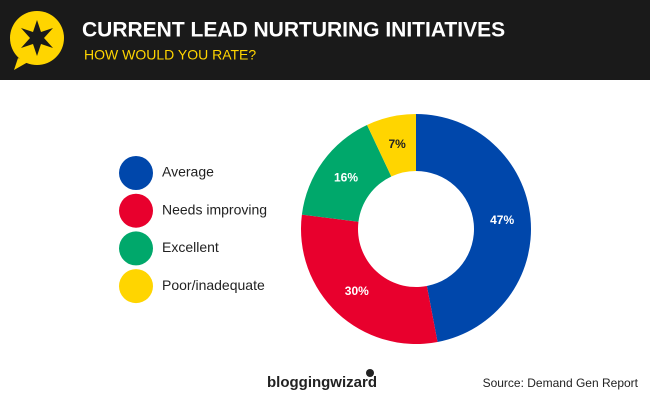  What do you see at coordinates (561, 383) in the screenshot?
I see `source-note: Source: Demand Gen Report` at bounding box center [561, 383].